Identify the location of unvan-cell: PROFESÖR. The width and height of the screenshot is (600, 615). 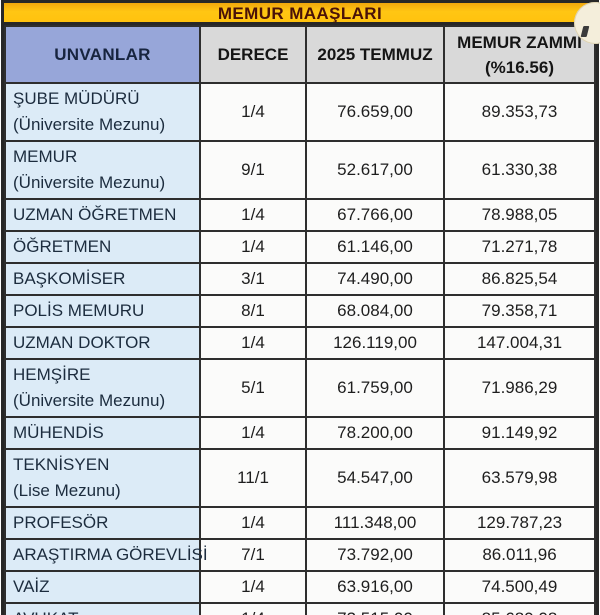
(102, 523).